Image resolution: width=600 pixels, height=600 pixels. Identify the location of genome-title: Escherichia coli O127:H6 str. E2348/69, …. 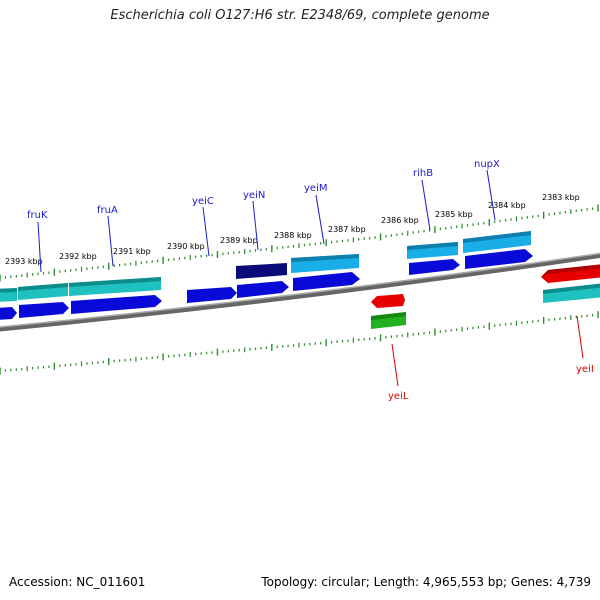
(300, 15).